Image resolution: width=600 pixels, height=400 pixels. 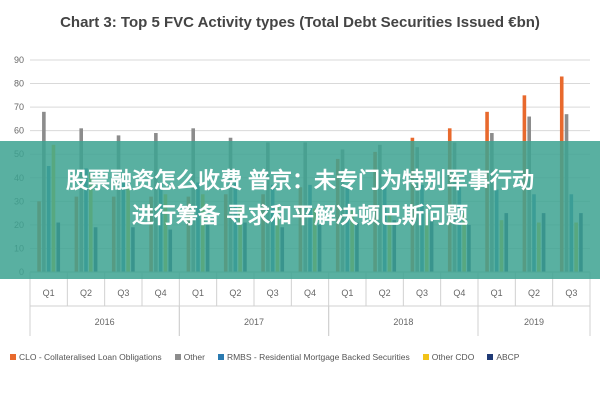 What do you see at coordinates (300, 180) in the screenshot?
I see `headline-line-1: 股票融资怎么收费 普京：未专门为特别军事行动` at bounding box center [300, 180].